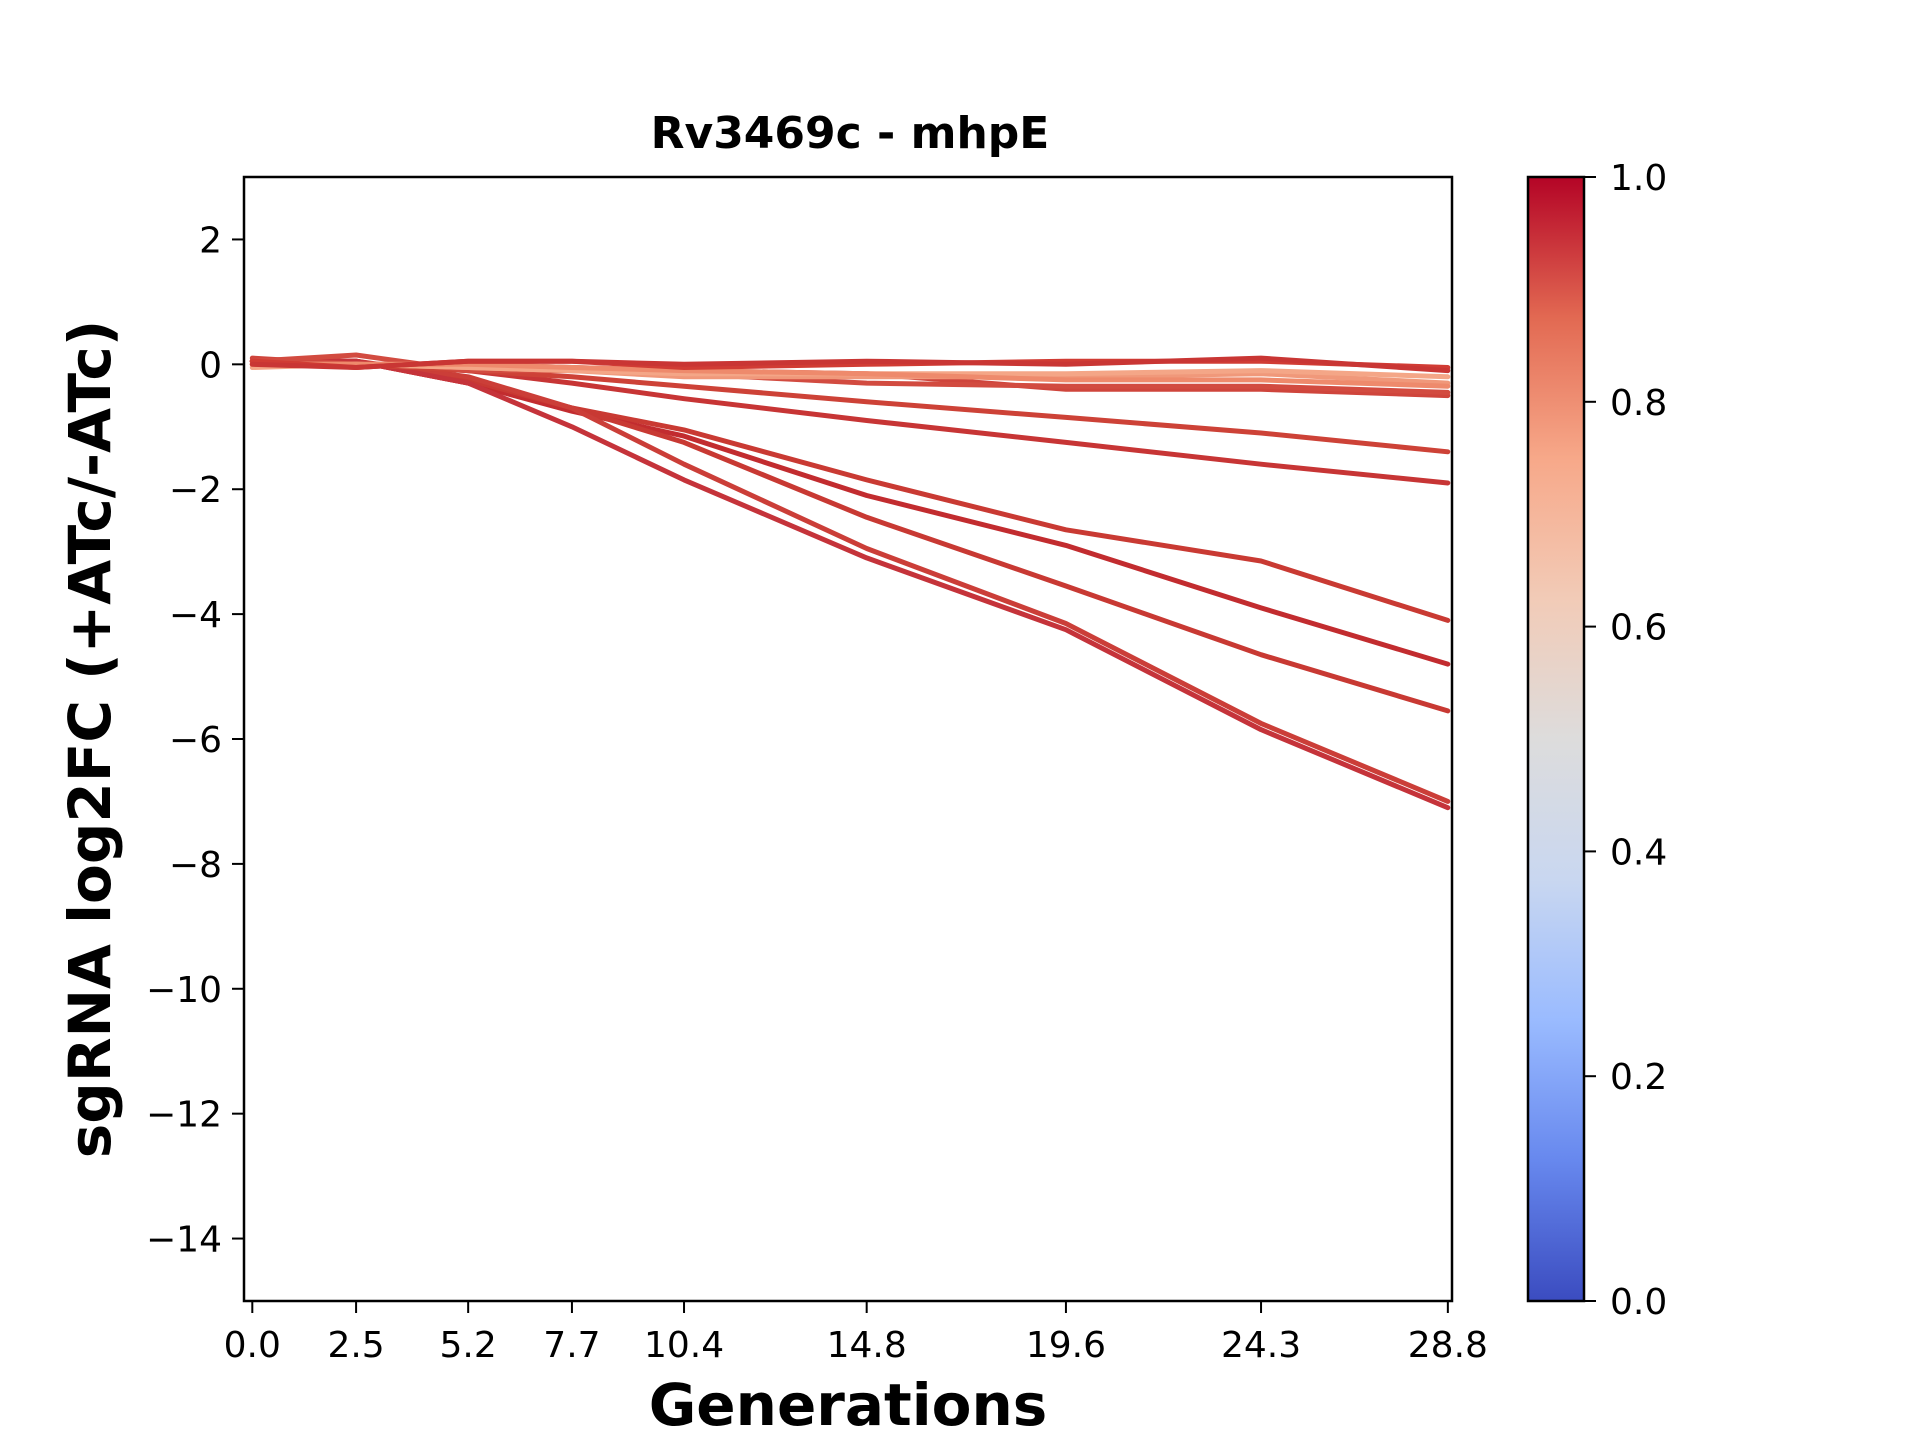  I want to click on y-tick-label: −4, so click(195, 615).